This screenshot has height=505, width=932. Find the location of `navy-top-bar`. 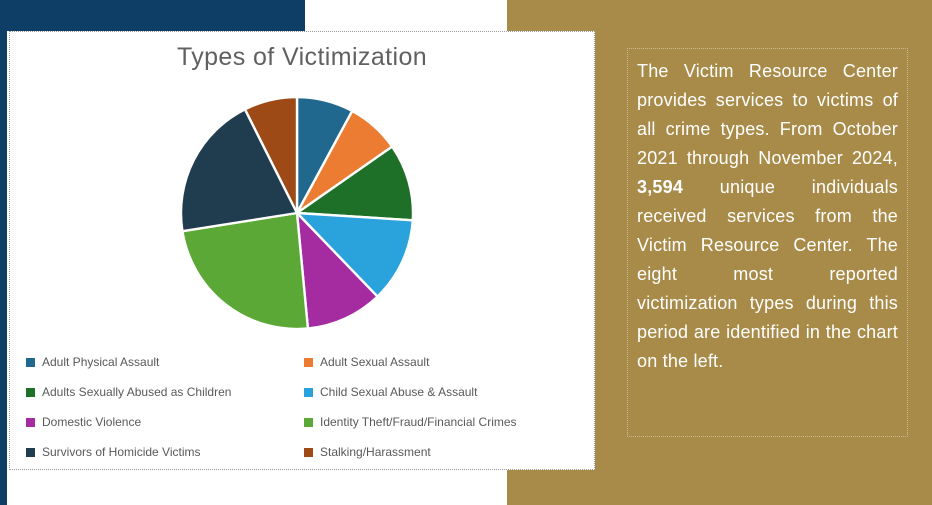

navy-top-bar is located at coordinates (152, 15).